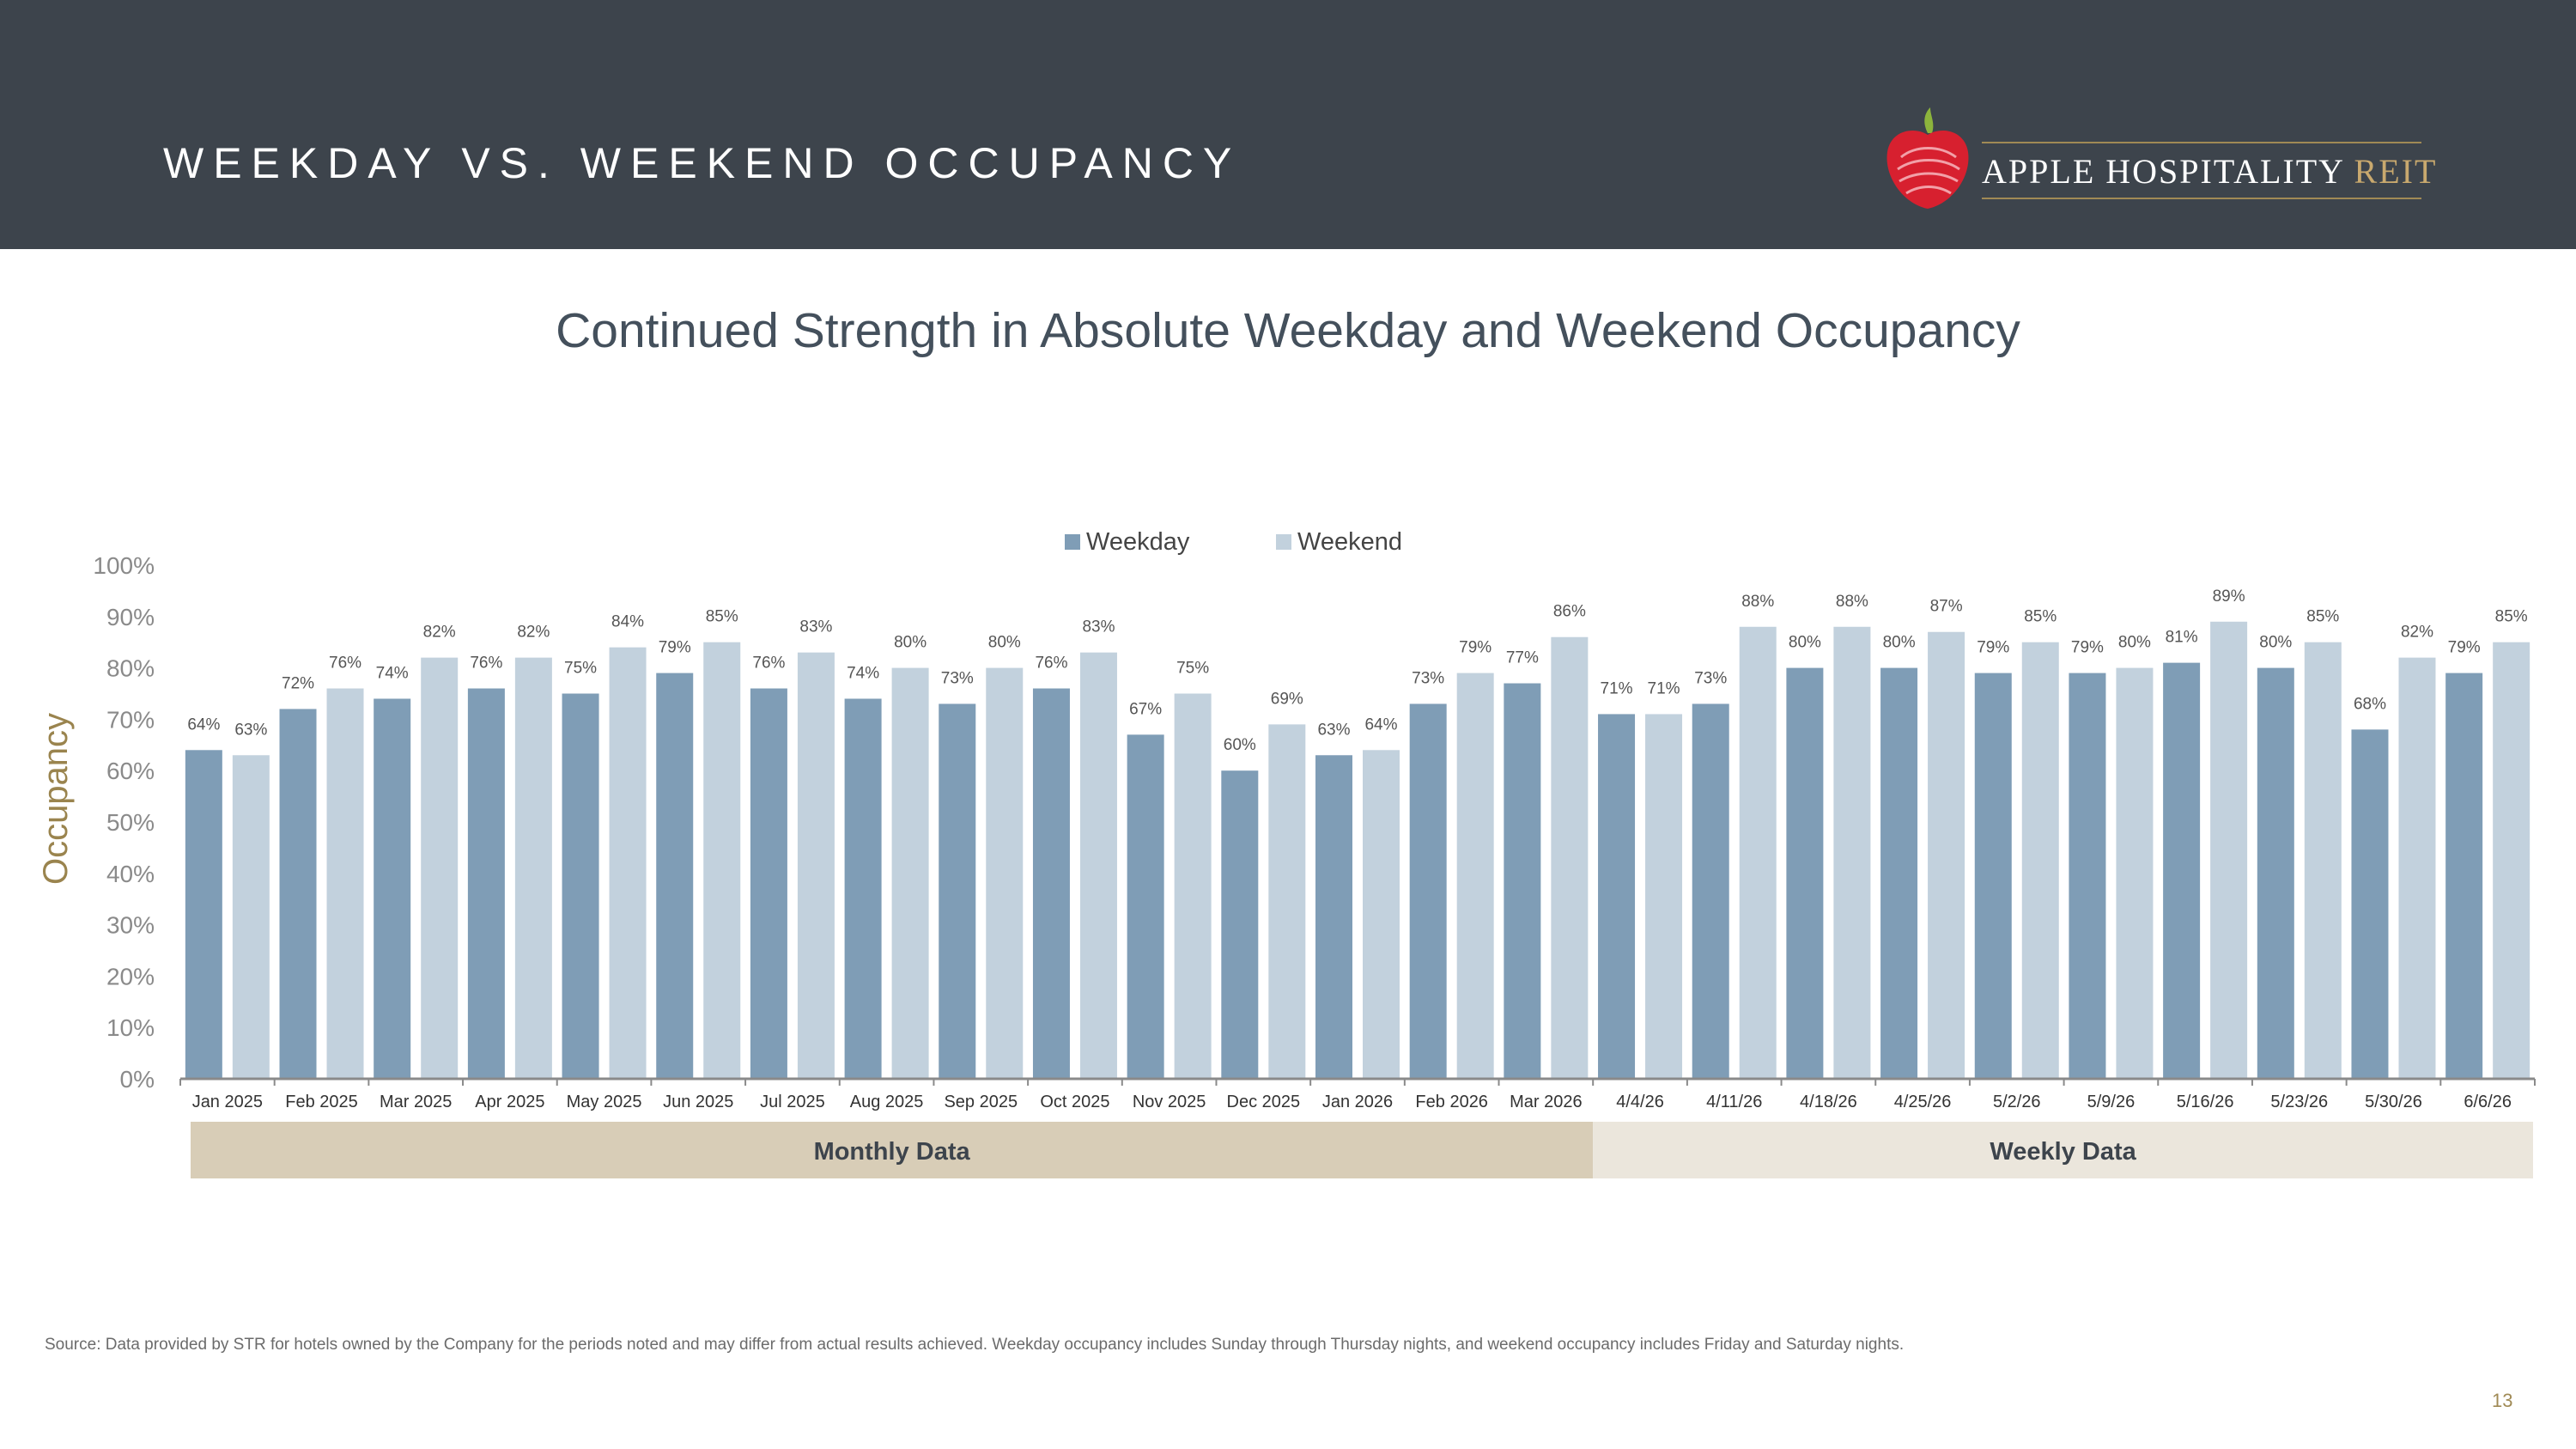  Describe the element at coordinates (792, 1102) in the screenshot. I see `x-tick-label: Jul 2025` at that location.